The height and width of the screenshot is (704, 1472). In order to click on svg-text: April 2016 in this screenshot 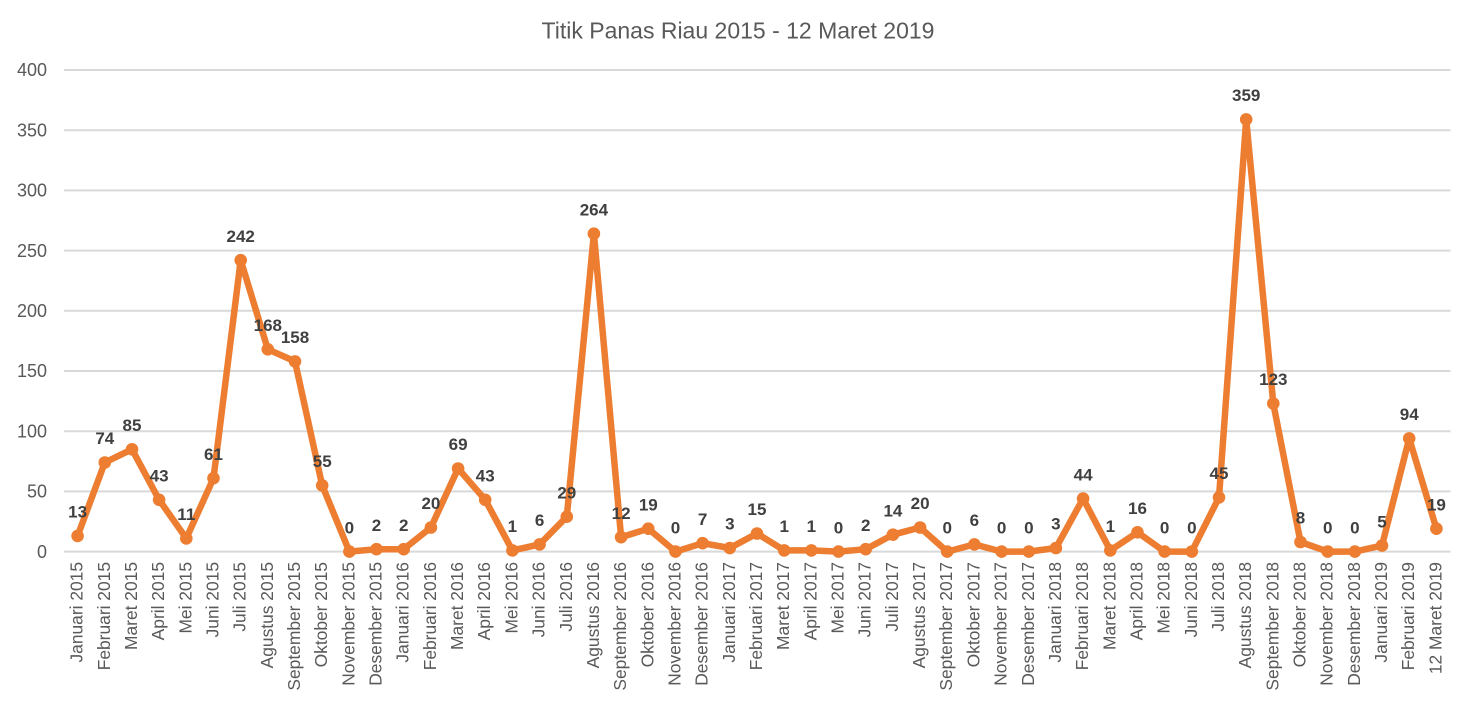, I will do `click(484, 601)`.